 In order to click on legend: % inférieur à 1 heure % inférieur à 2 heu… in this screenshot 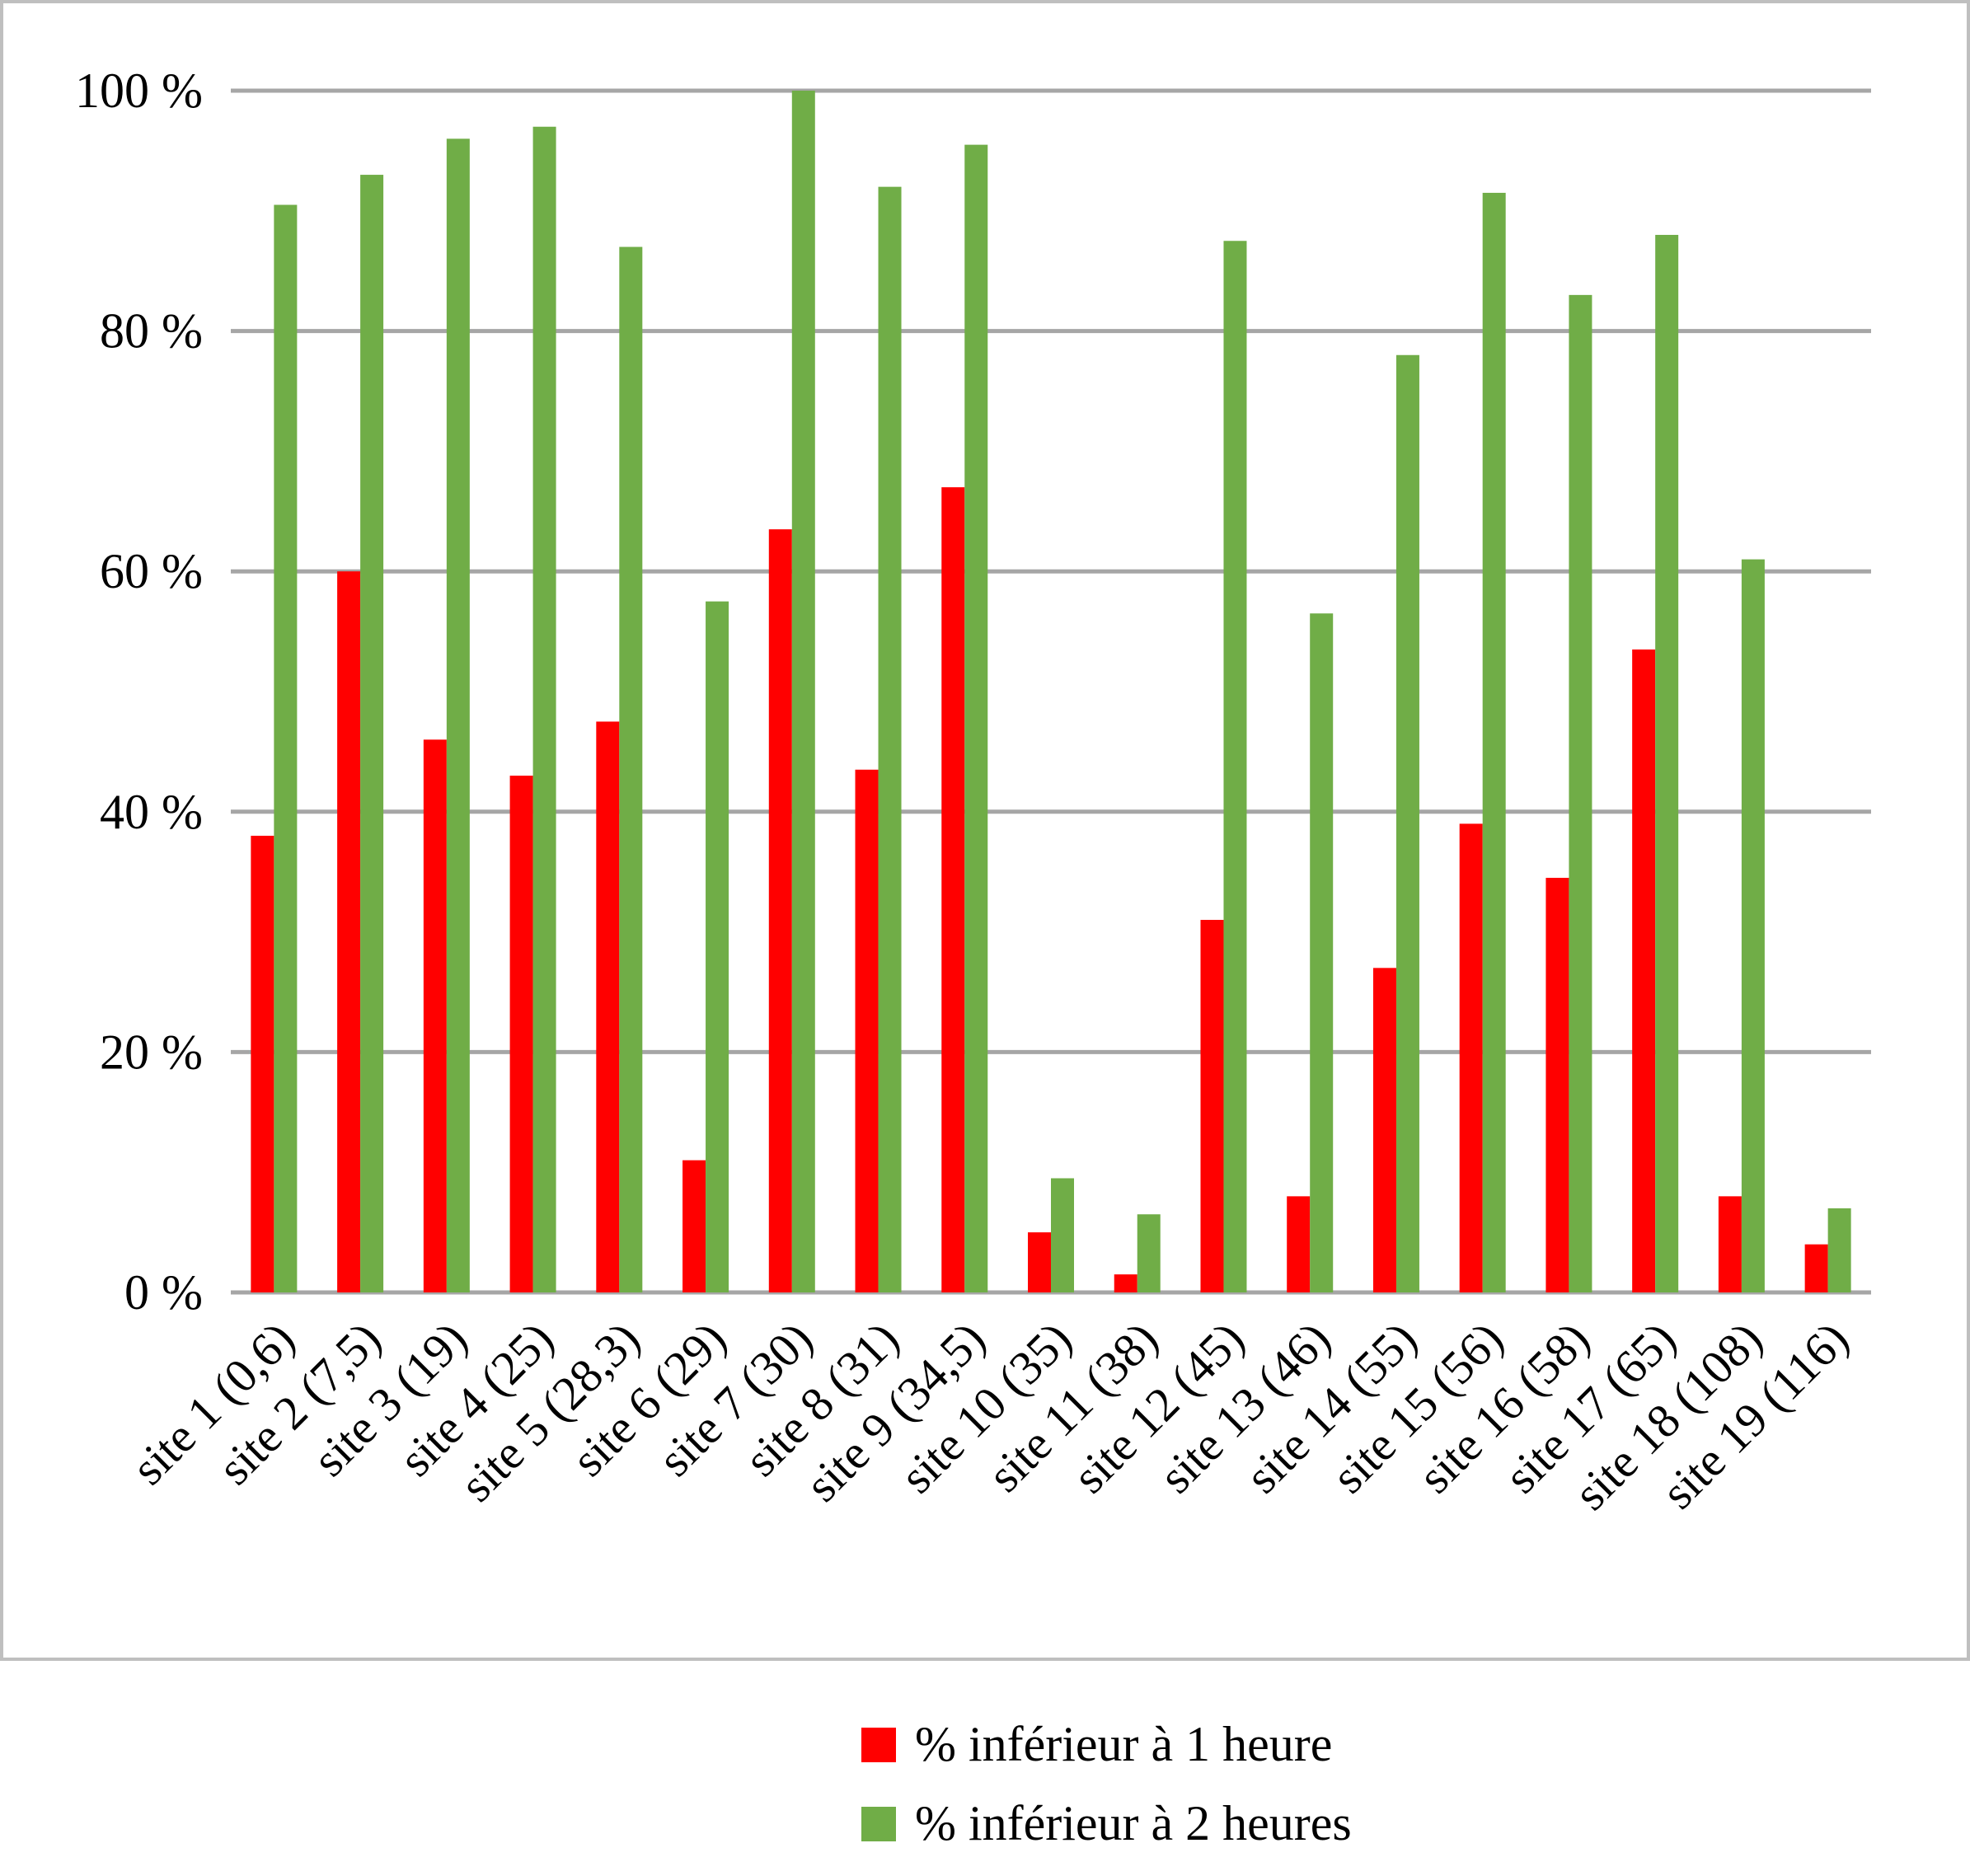, I will do `click(1106, 1783)`.